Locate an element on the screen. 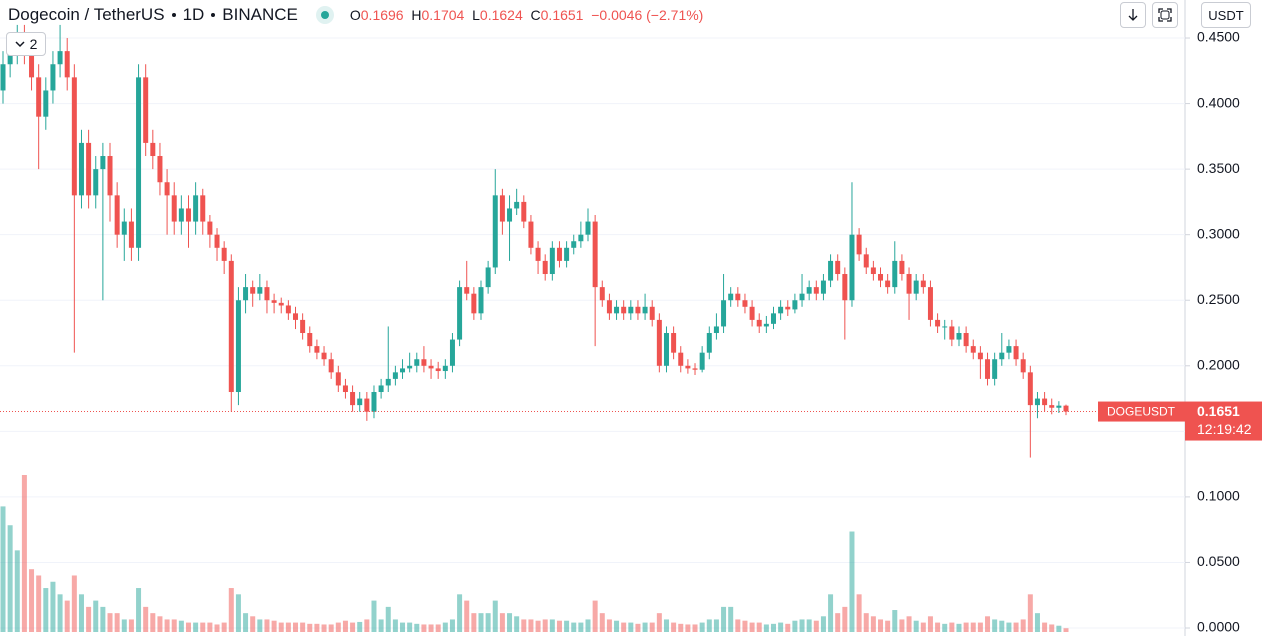 This screenshot has height=636, width=1272. price-tag-bg is located at coordinates (1223, 421).